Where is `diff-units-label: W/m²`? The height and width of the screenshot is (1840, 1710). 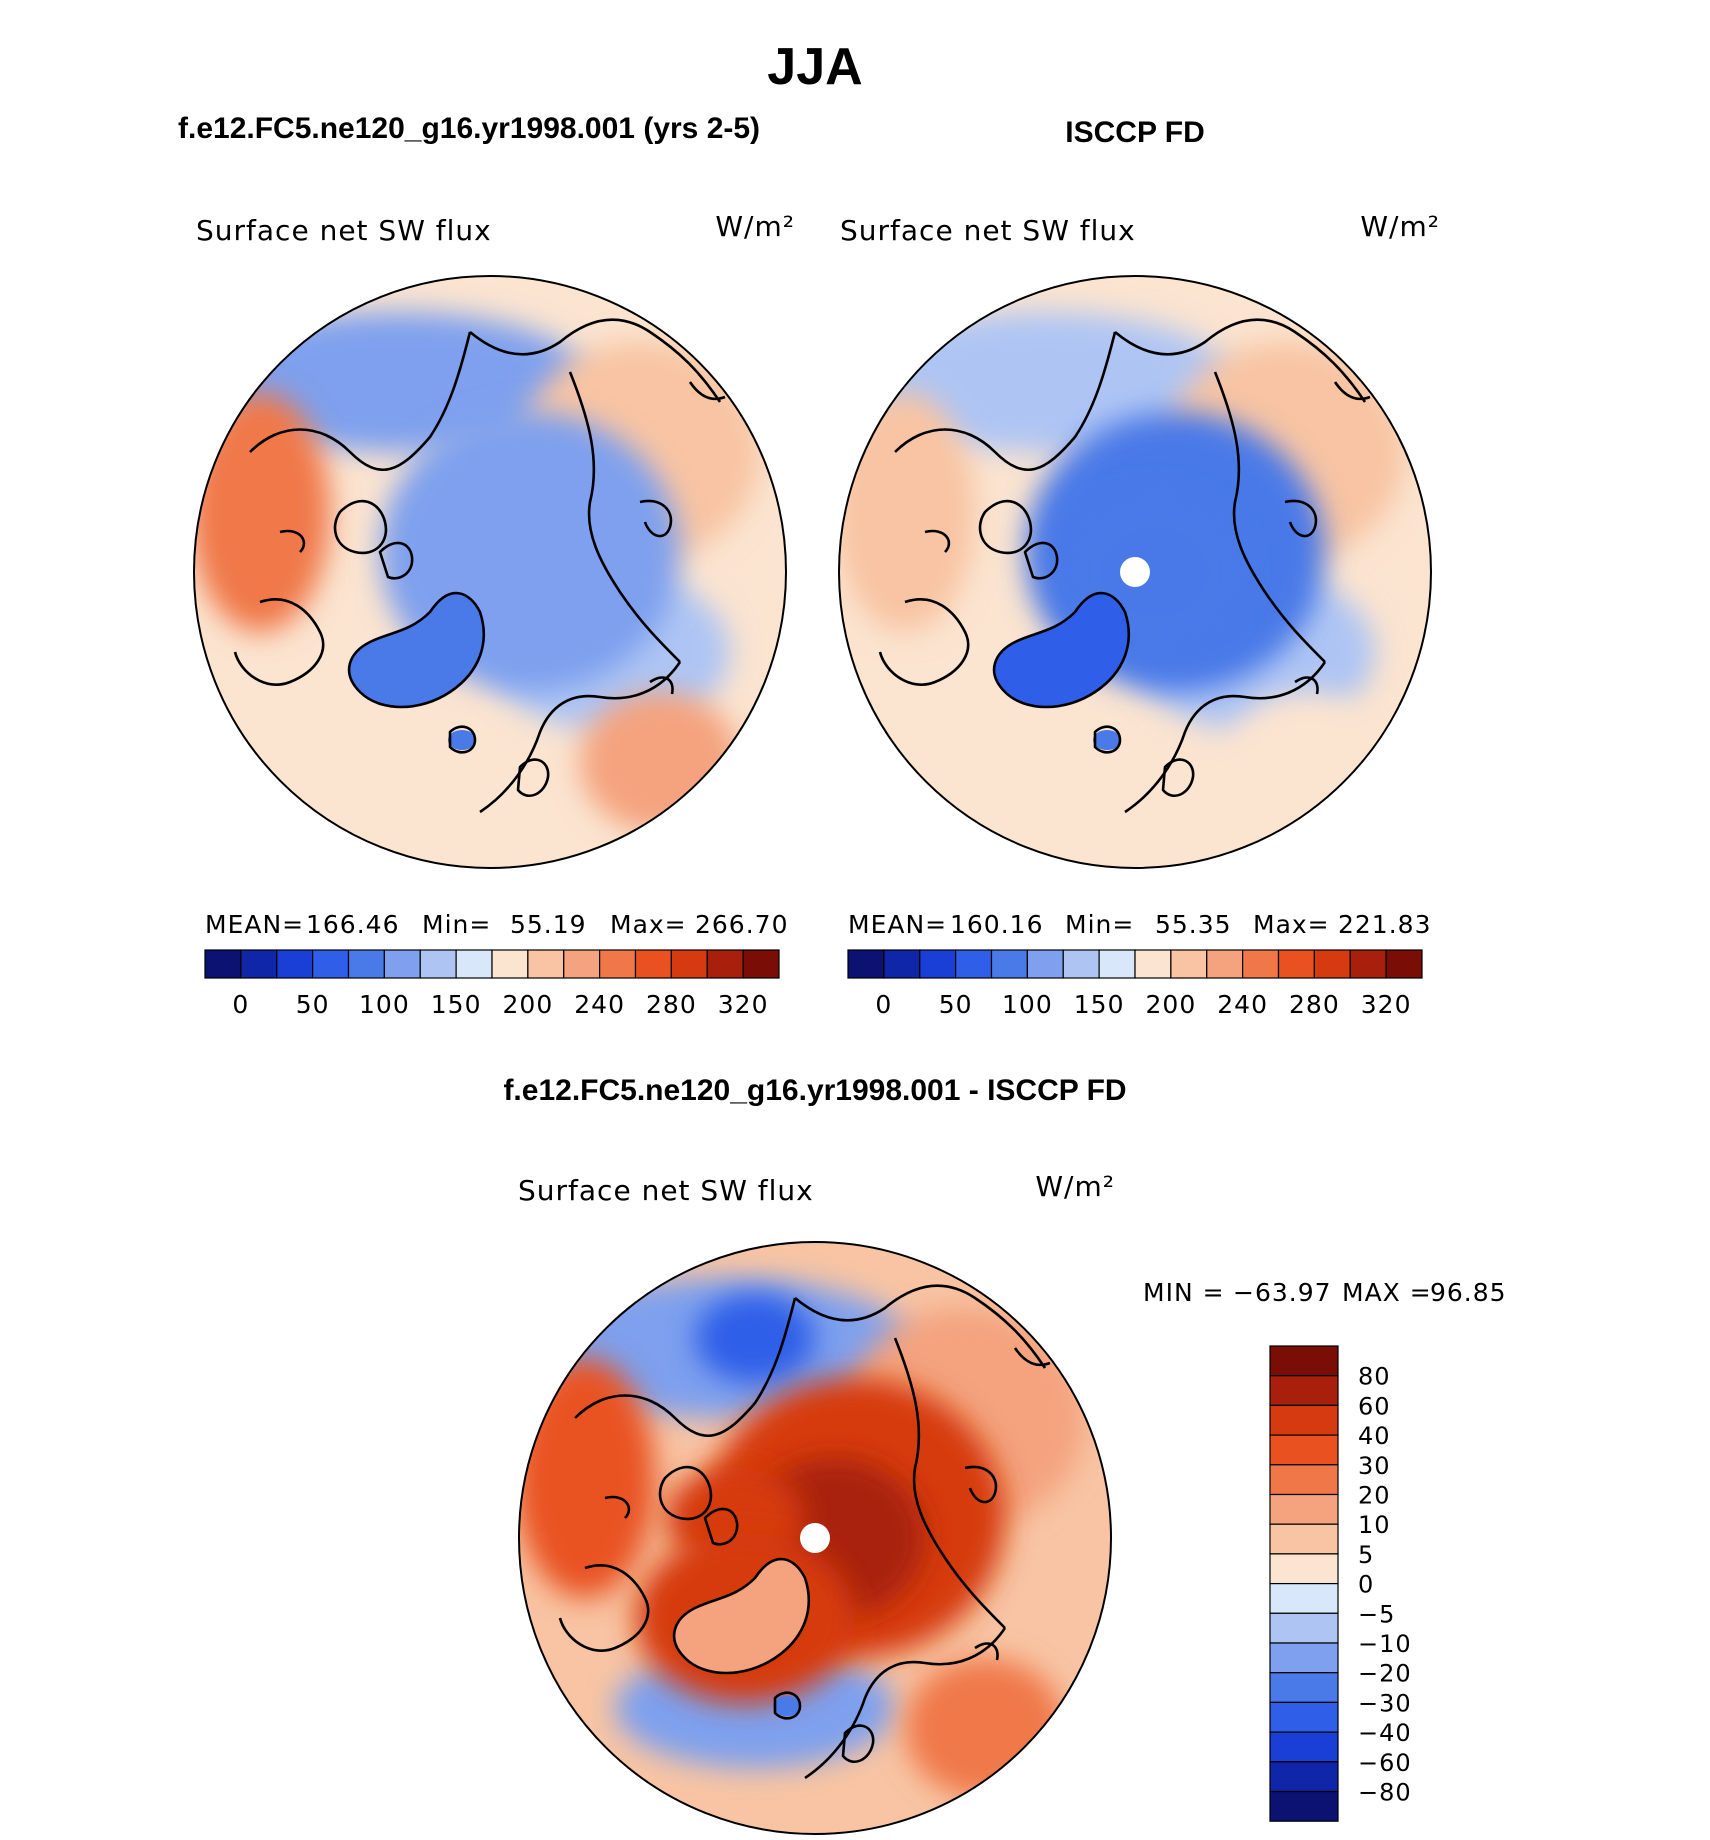
diff-units-label: W/m² is located at coordinates (1075, 1186).